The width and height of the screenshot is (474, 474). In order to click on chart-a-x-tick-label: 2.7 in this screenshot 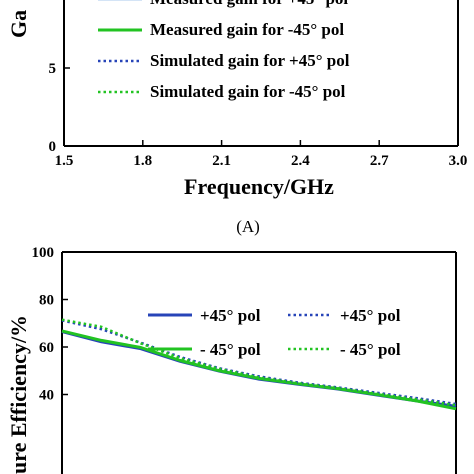, I will do `click(379, 161)`.